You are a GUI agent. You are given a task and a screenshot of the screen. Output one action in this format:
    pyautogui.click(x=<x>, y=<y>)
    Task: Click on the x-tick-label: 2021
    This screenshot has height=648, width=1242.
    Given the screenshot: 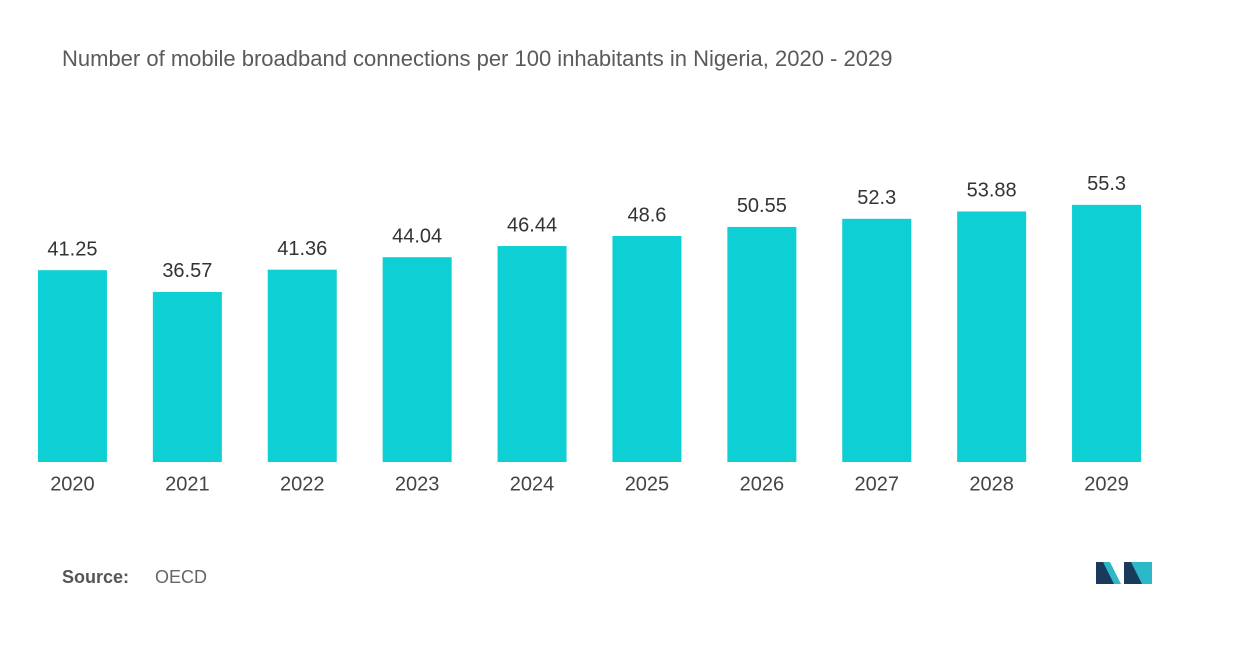 What is the action you would take?
    pyautogui.click(x=187, y=484)
    